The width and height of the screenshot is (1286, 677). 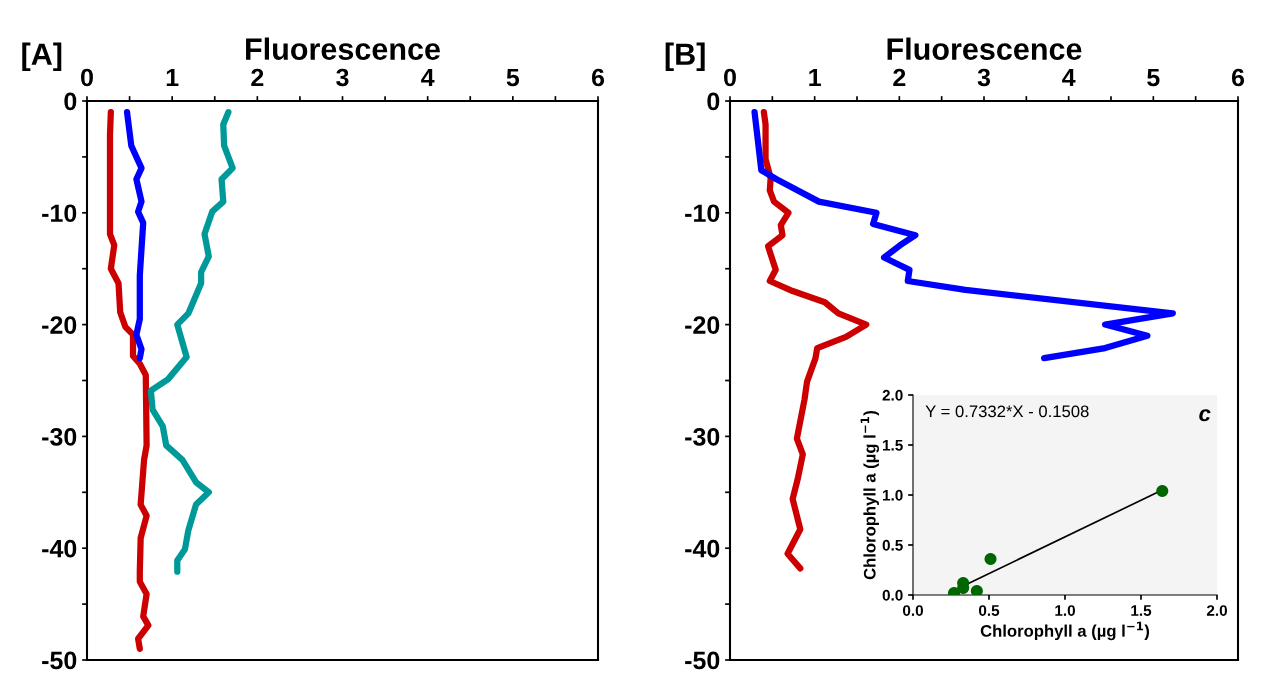 What do you see at coordinates (1065, 610) in the screenshot?
I see `x-tick-label: 1.0` at bounding box center [1065, 610].